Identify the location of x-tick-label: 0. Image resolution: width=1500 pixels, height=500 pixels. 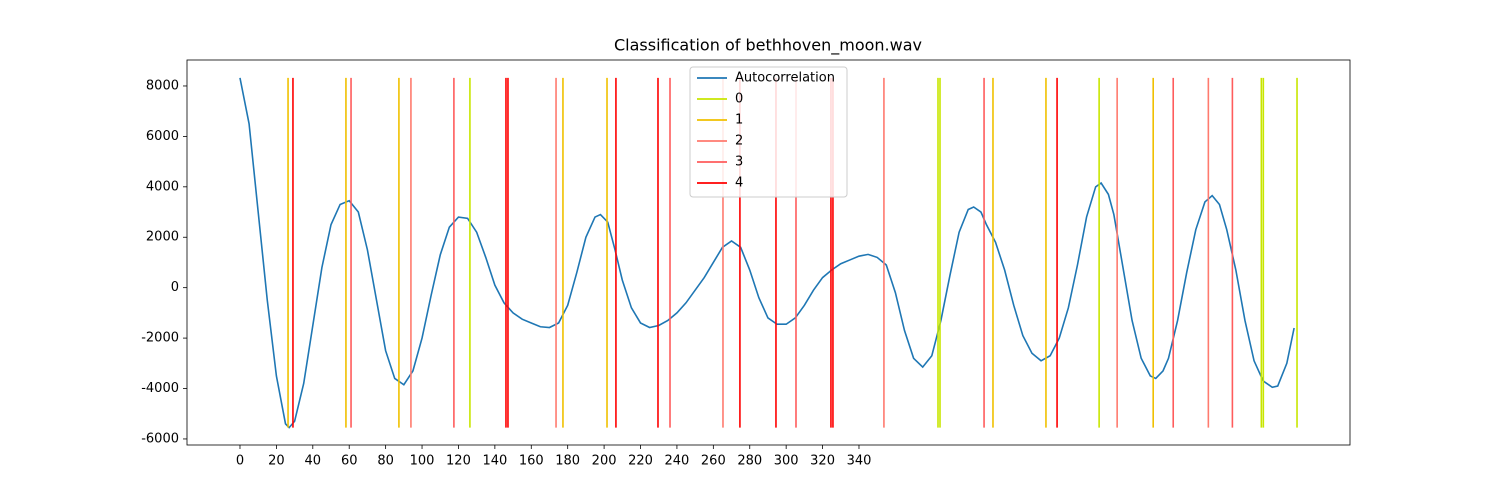
(240, 461).